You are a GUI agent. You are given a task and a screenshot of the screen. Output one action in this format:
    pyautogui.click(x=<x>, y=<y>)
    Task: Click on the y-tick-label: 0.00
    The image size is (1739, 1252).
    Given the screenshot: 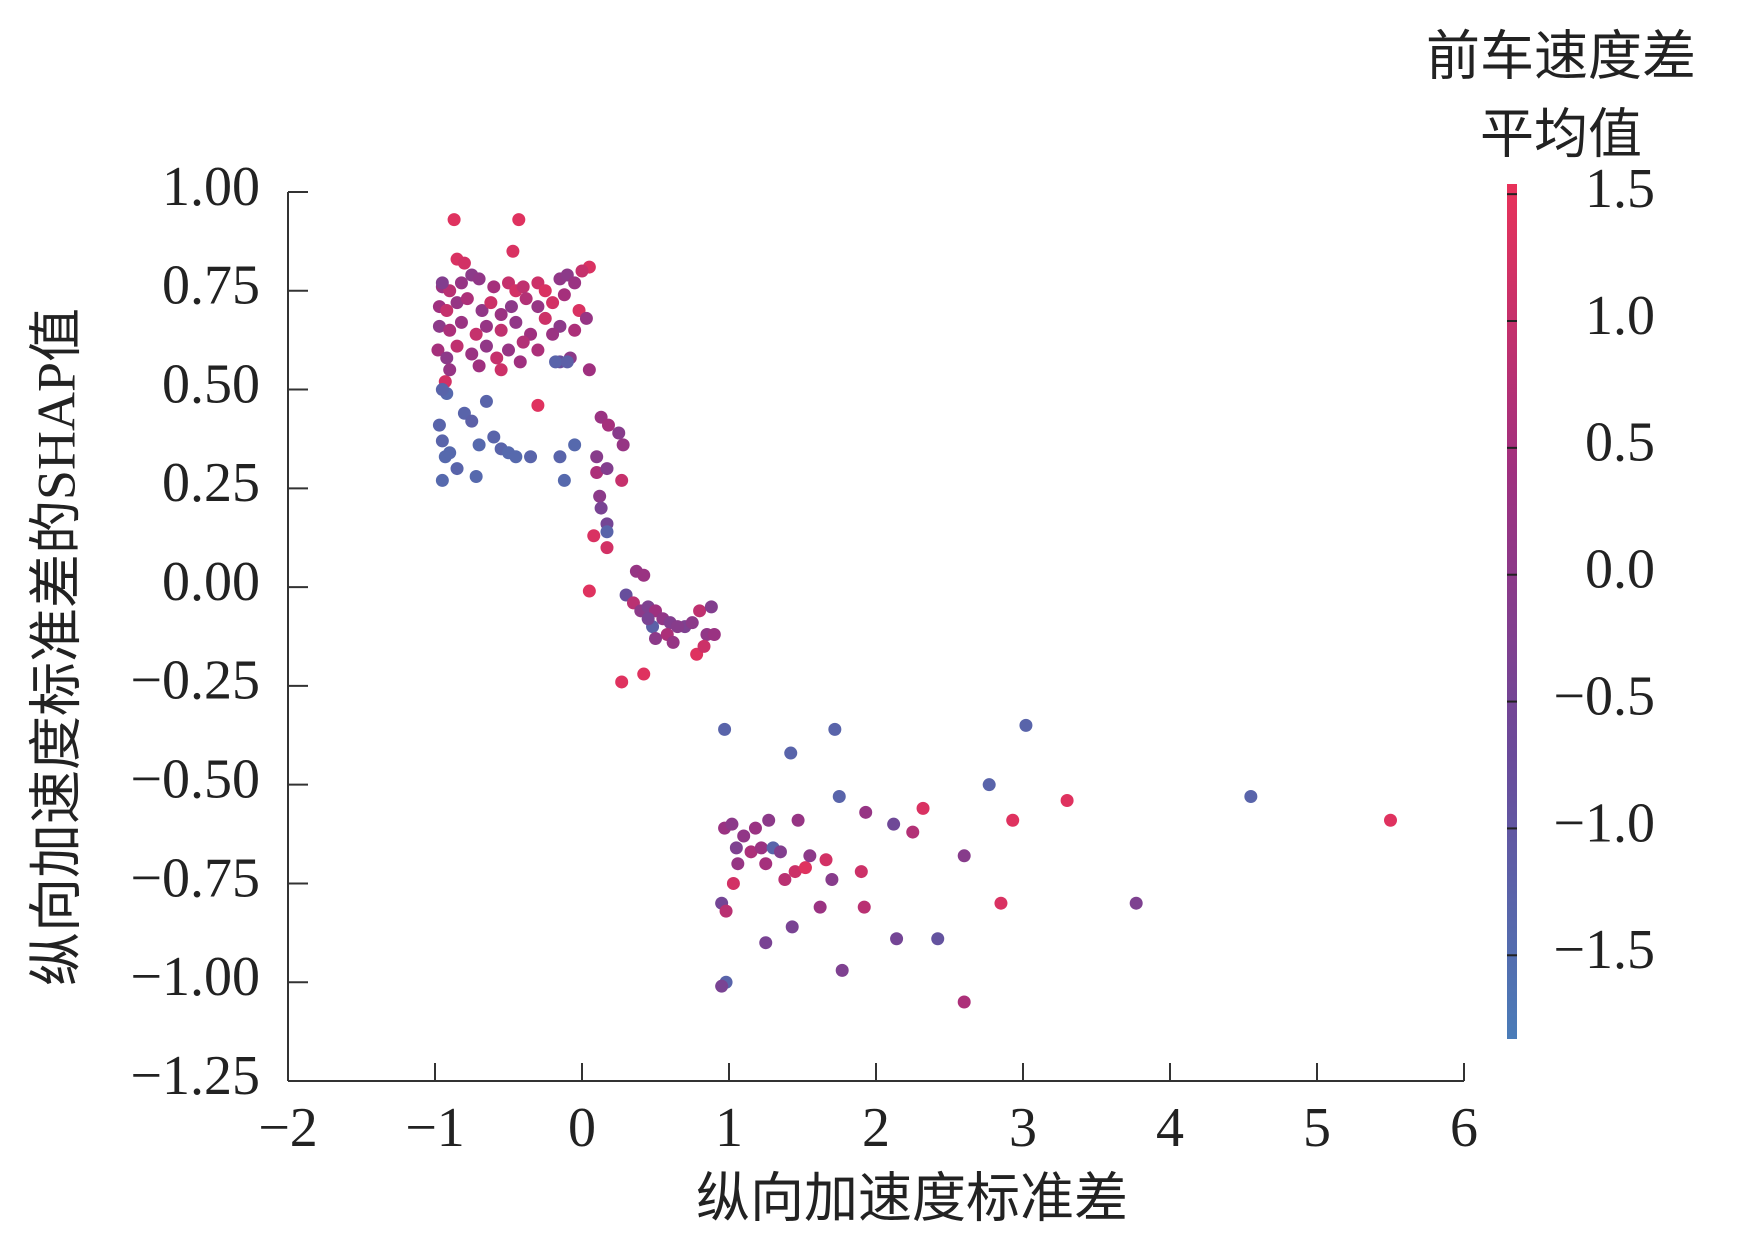 What is the action you would take?
    pyautogui.click(x=211, y=582)
    